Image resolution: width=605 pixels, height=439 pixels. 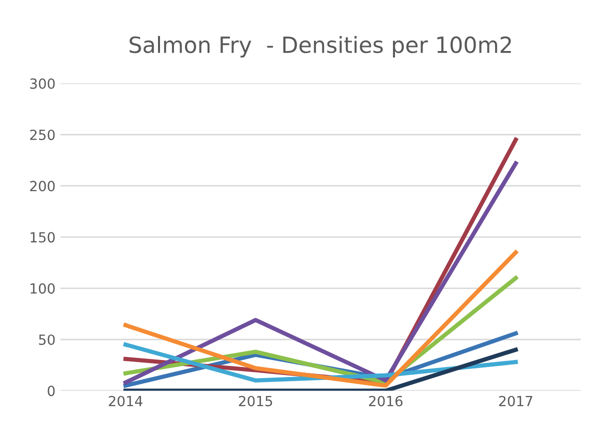 What do you see at coordinates (42, 135) in the screenshot?
I see `y-tick-label: 250` at bounding box center [42, 135].